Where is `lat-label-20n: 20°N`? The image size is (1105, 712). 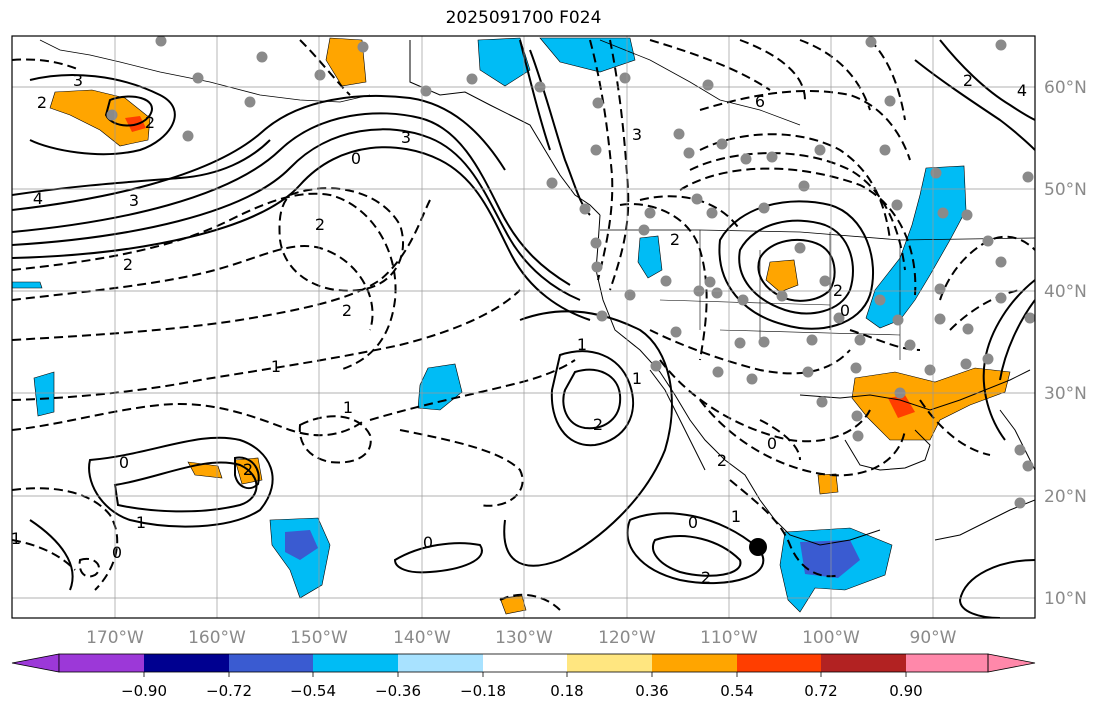
lat-label-20n: 20°N is located at coordinates (1065, 497).